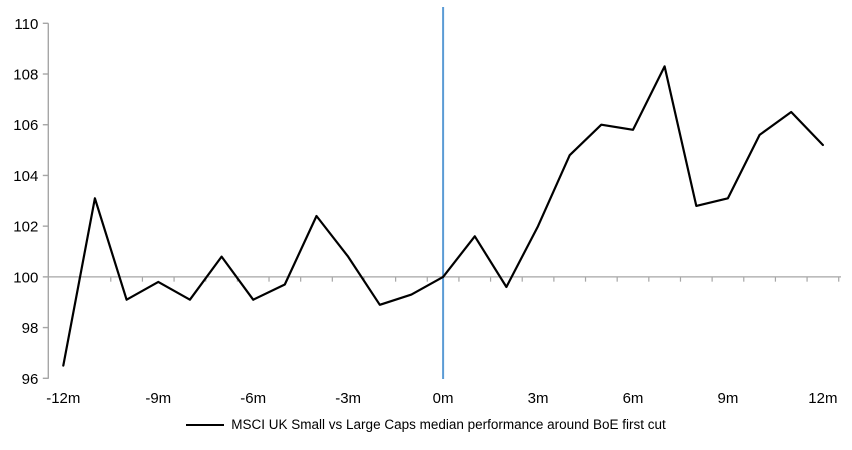 This screenshot has width=852, height=450. I want to click on y-axis-tick-label: 104, so click(25, 176).